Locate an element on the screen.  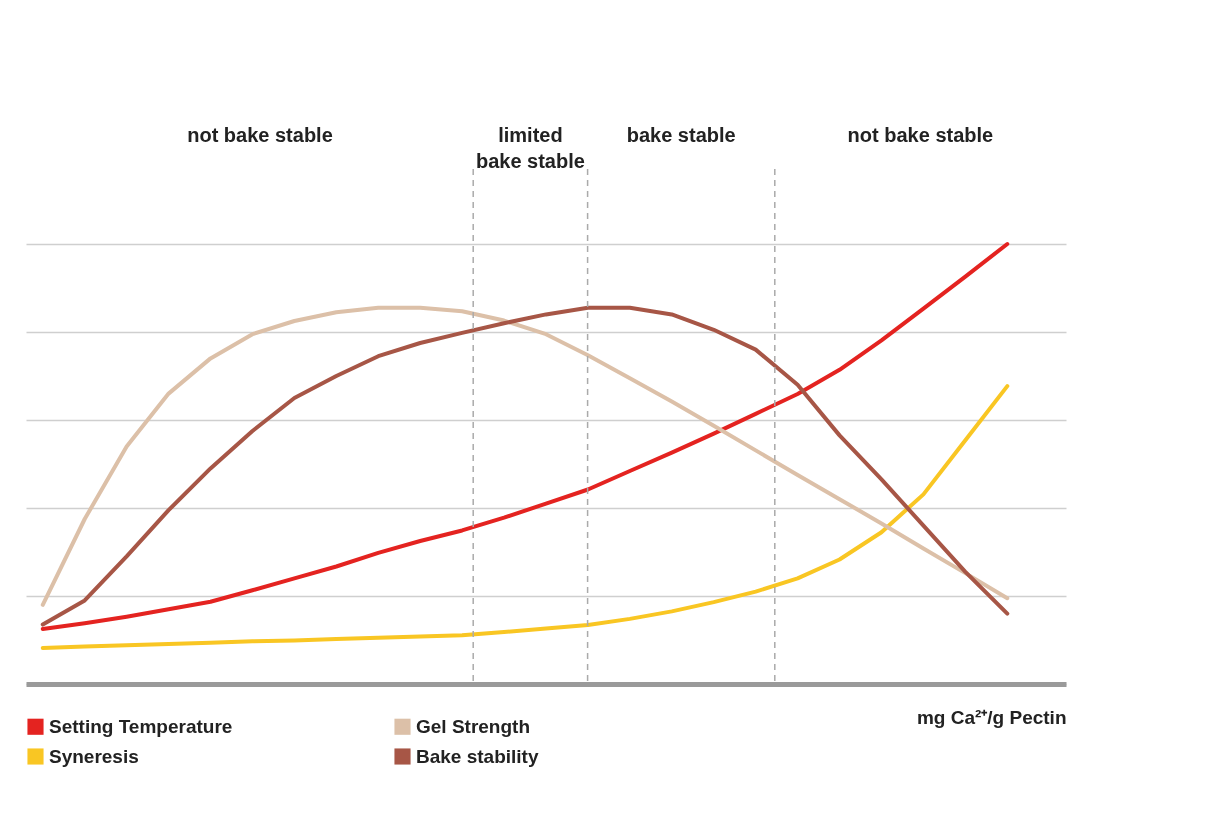
legend-label: Setting Temperature is located at coordinates (141, 726).